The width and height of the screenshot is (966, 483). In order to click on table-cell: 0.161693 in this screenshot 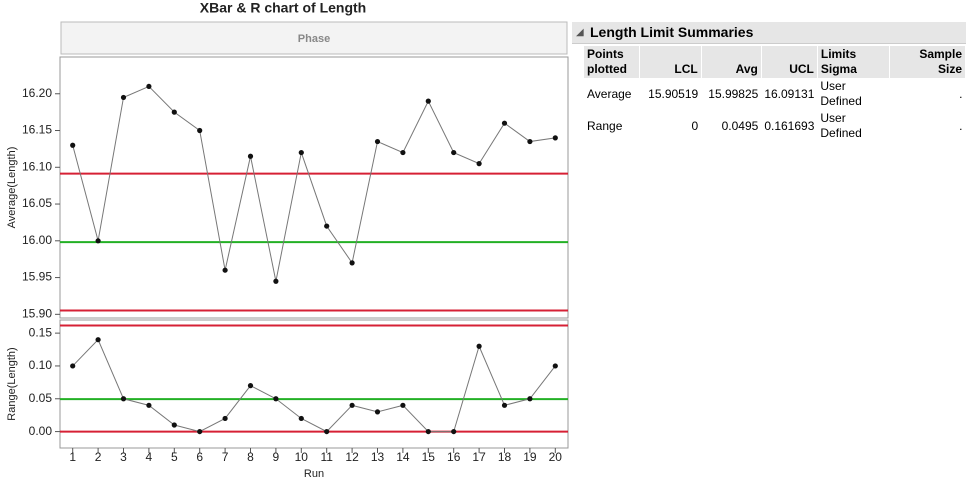, I will do `click(789, 125)`.